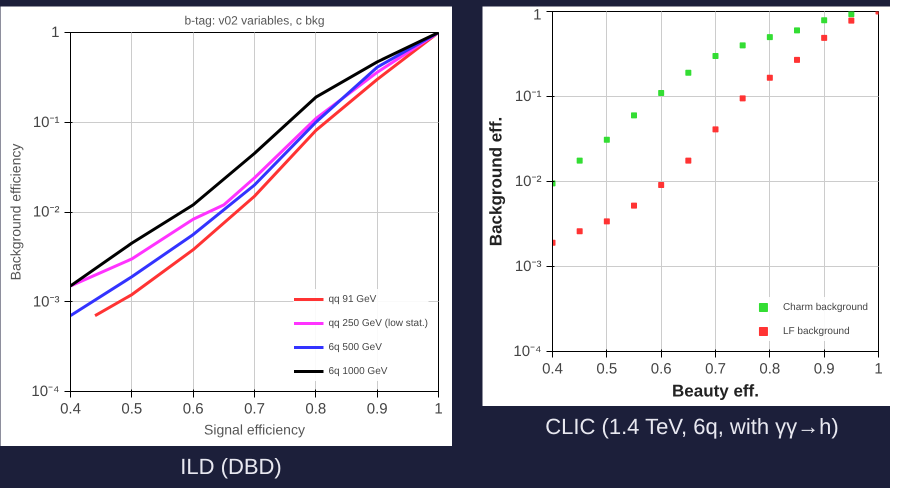 The image size is (903, 494). Describe the element at coordinates (254, 430) in the screenshot. I see `x-axis-title: Signal efficiency` at that location.